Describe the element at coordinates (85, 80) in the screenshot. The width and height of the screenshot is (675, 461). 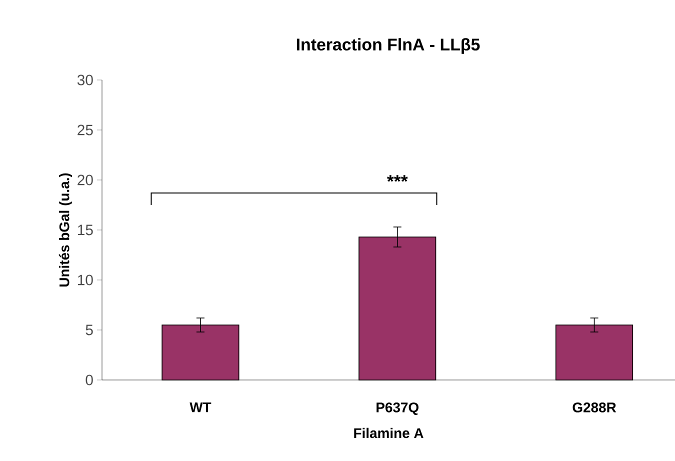
I see `y-tick-label: 30` at that location.